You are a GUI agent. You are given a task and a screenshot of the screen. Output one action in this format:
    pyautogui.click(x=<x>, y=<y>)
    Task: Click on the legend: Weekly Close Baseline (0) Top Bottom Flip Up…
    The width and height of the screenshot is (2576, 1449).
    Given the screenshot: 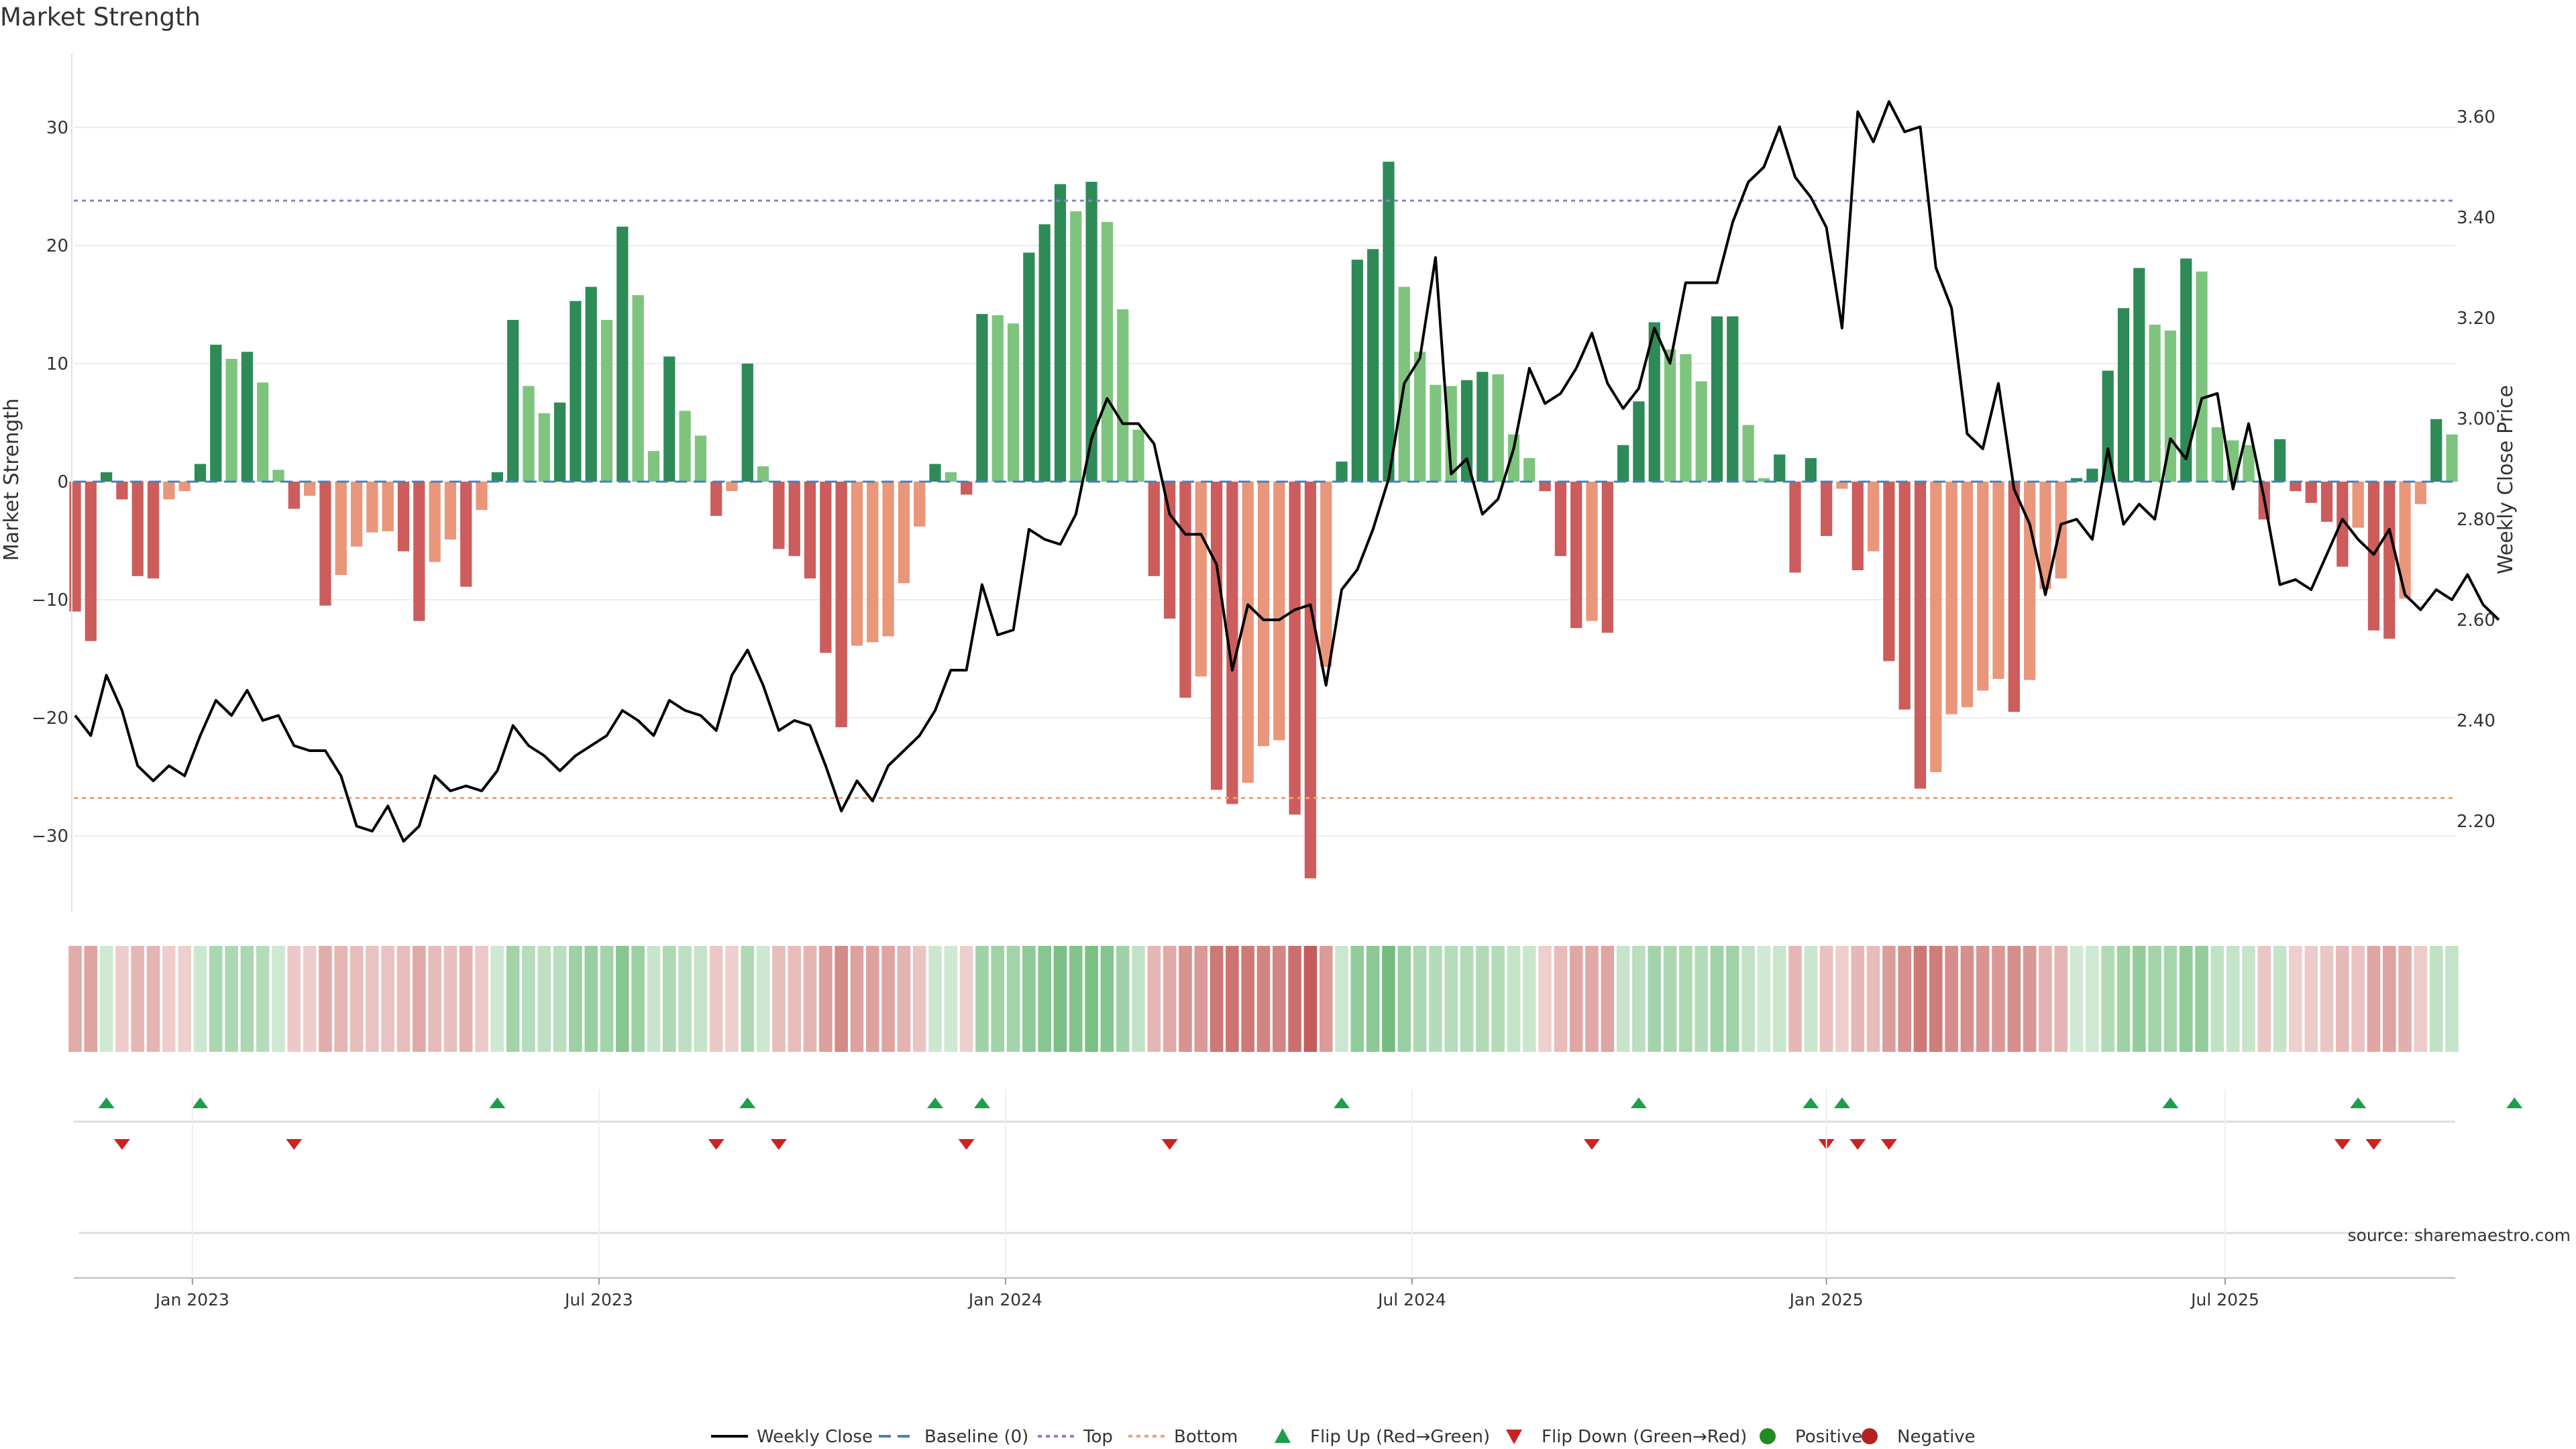 What is the action you would take?
    pyautogui.click(x=1343, y=1437)
    